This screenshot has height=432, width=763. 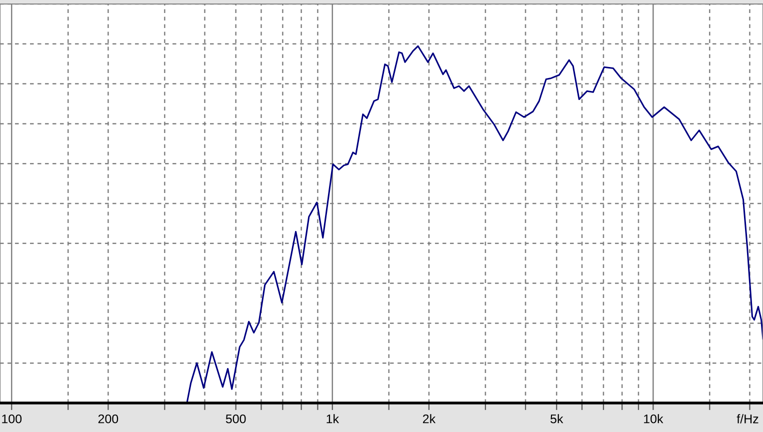 I want to click on x-tick-label: 1k, so click(x=333, y=419).